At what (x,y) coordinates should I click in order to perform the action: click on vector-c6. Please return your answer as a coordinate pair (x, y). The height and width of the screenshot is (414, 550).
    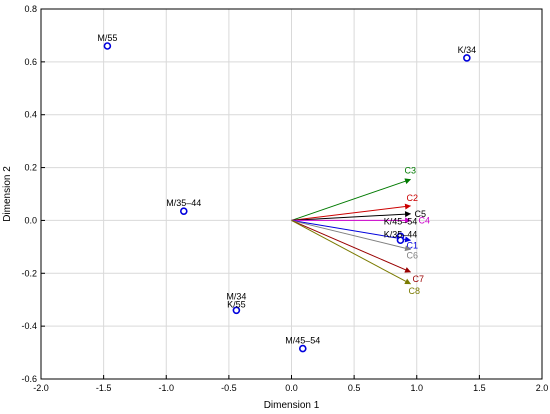
    Looking at the image, I should click on (351, 235).